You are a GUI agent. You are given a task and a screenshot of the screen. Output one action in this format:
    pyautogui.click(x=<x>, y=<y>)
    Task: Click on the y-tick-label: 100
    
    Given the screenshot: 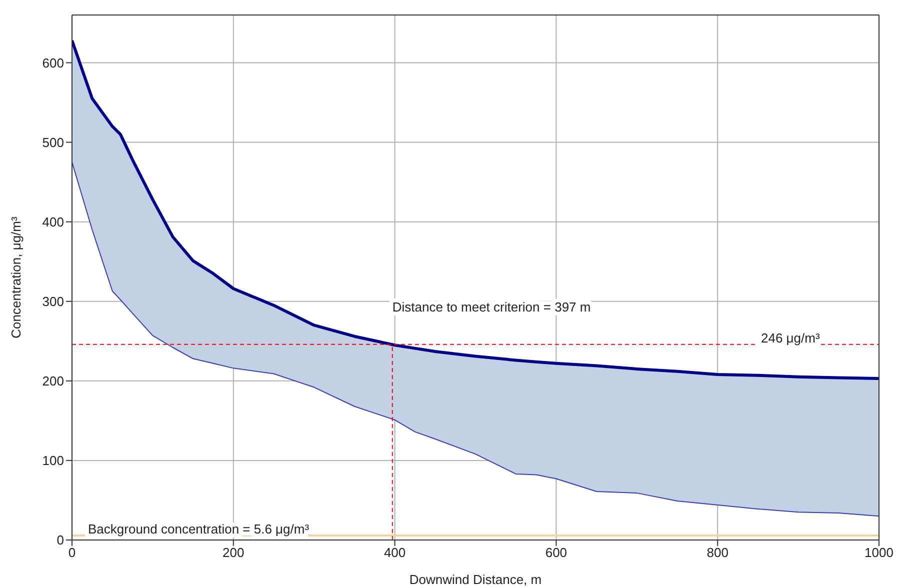 What is the action you would take?
    pyautogui.click(x=53, y=460)
    